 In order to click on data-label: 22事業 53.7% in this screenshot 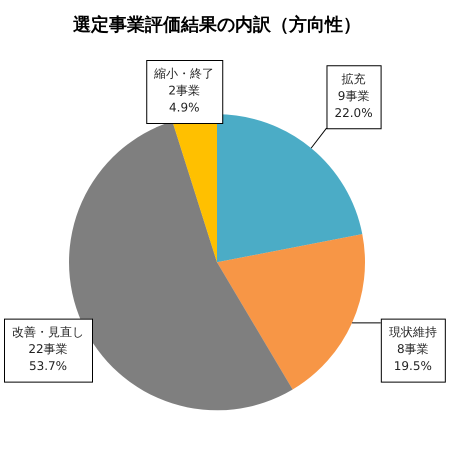, I will do `click(48, 358)`.